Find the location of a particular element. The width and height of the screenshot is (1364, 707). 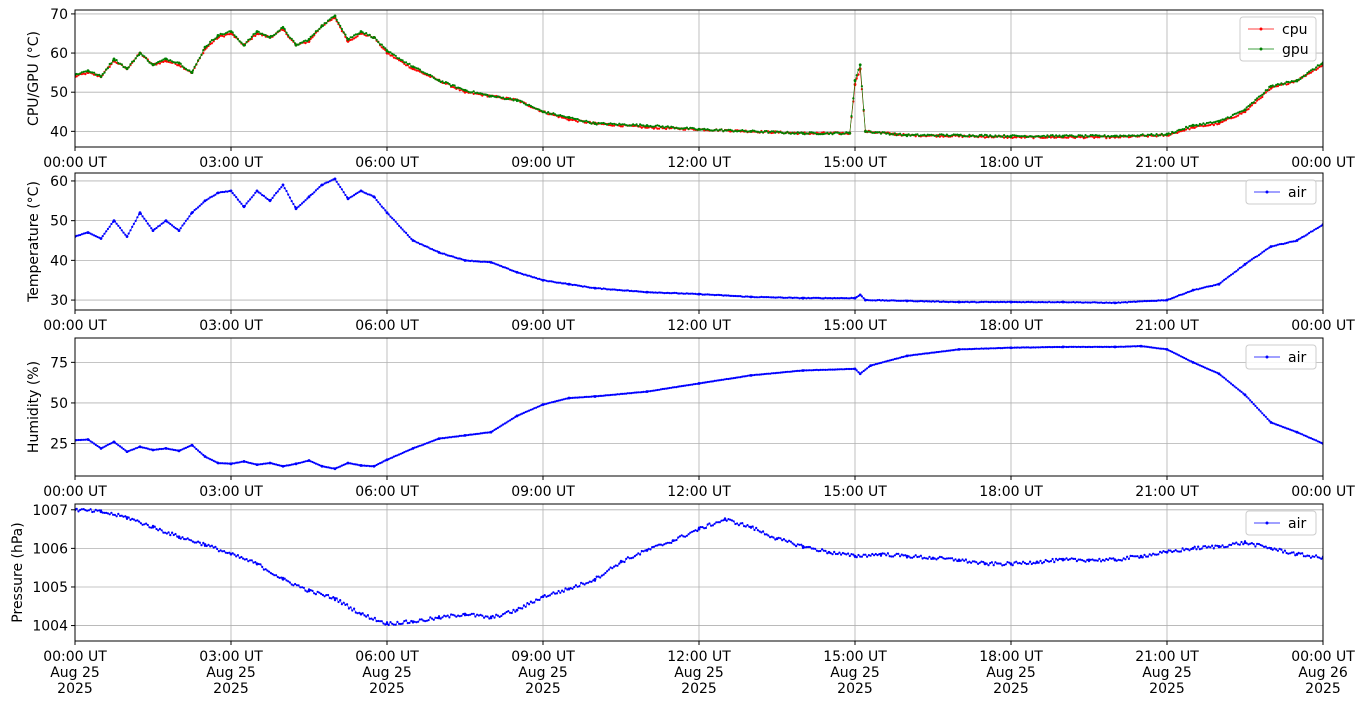

x-tick-label: 15:00 UT is located at coordinates (855, 657).